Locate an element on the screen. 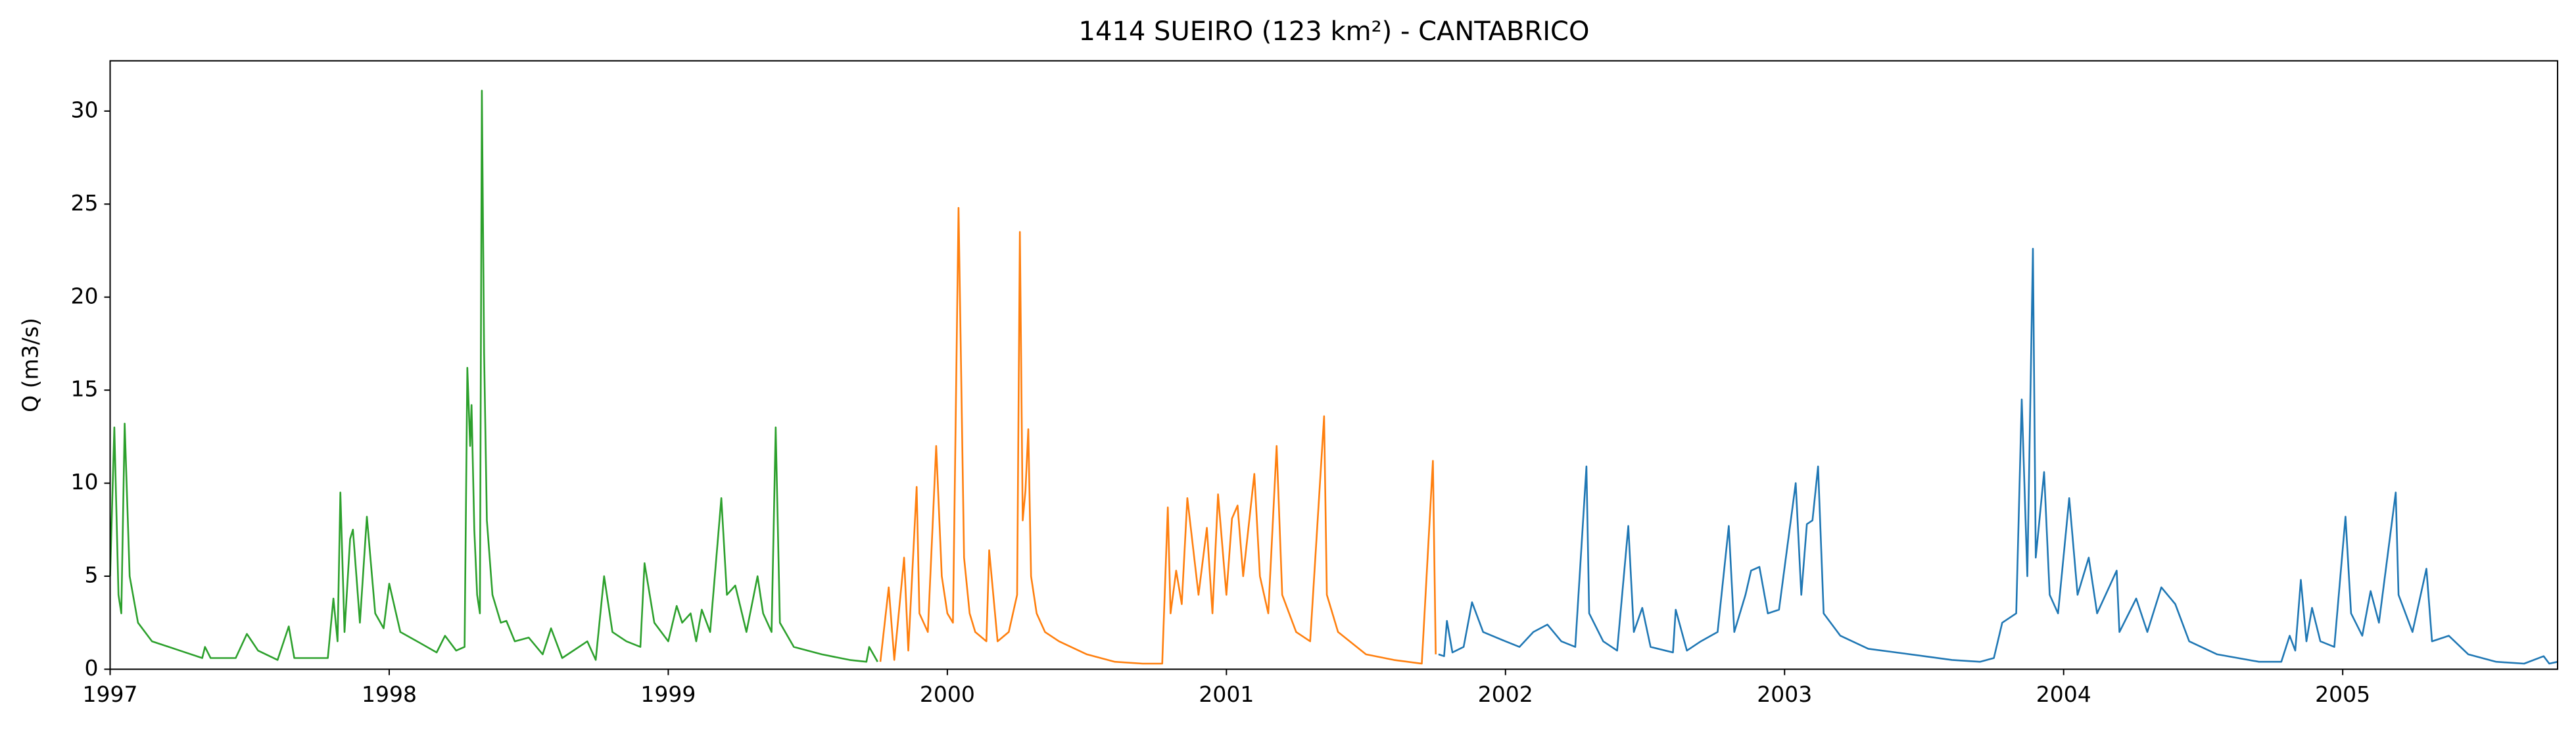 The image size is (2576, 734). x-tick-label: 2002 is located at coordinates (1506, 694).